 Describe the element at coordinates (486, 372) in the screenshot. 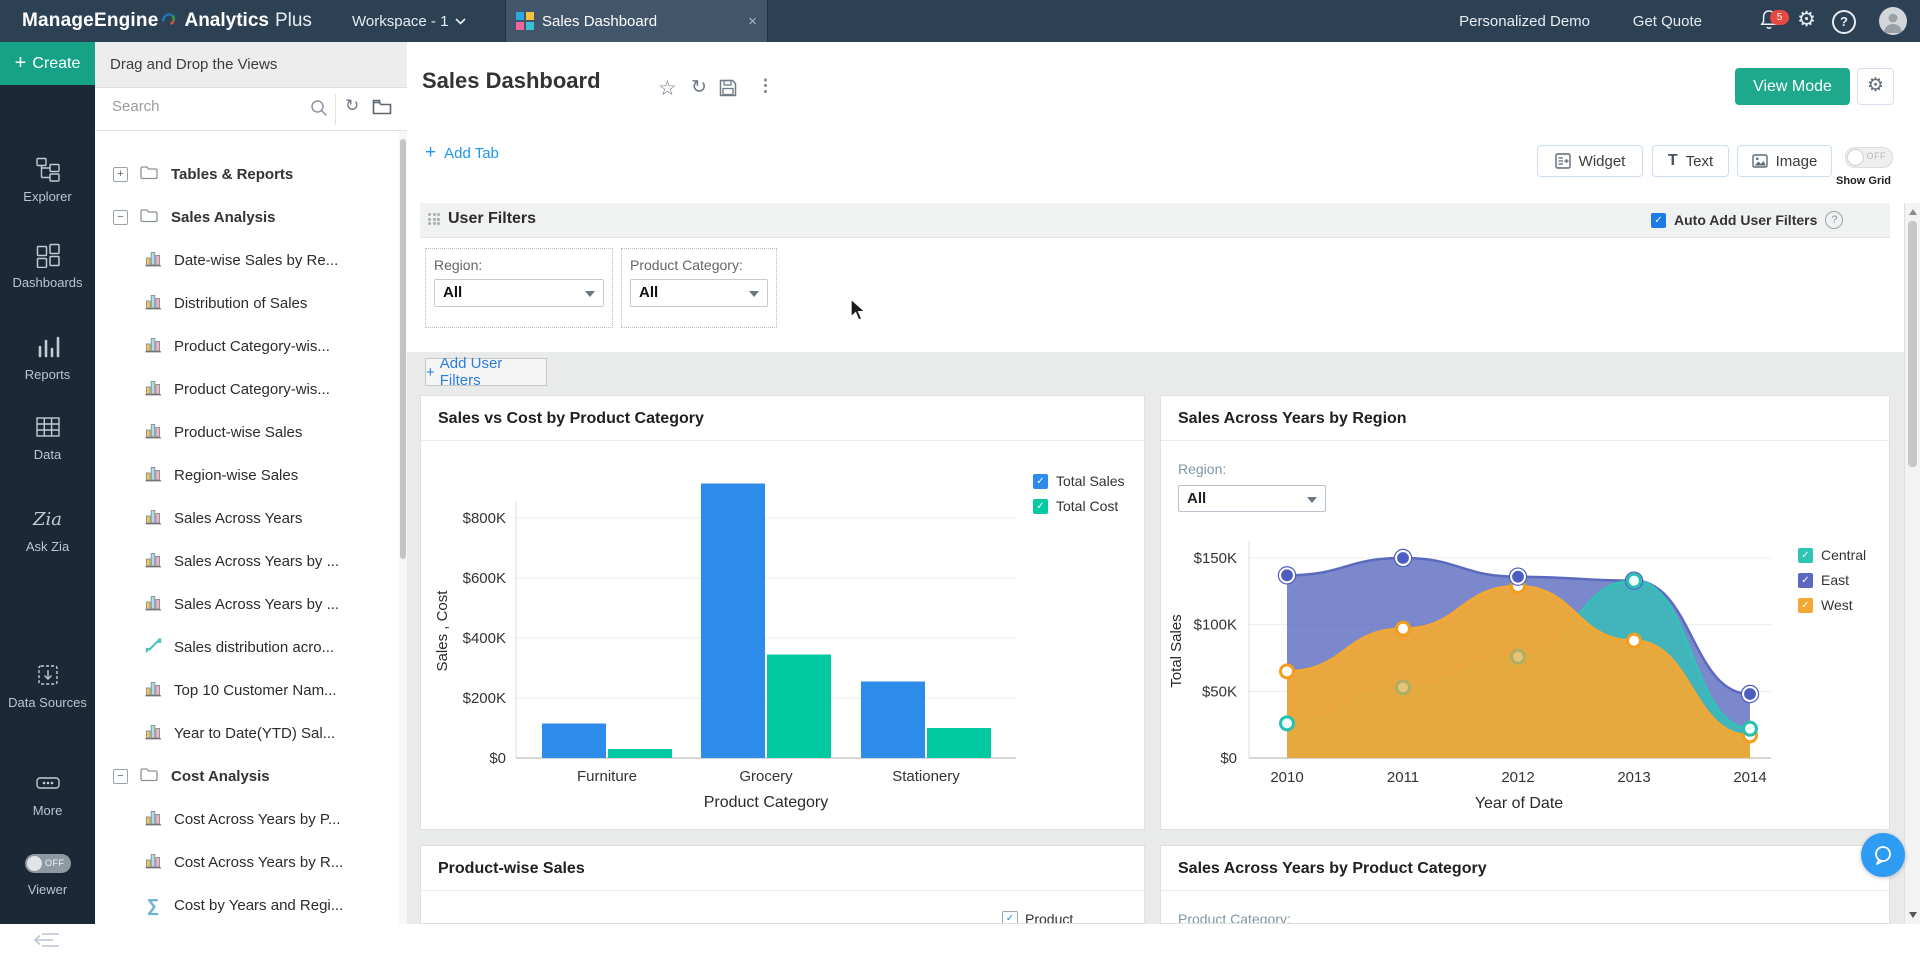

I see `add-user-filters-button: + Add User Filters` at that location.